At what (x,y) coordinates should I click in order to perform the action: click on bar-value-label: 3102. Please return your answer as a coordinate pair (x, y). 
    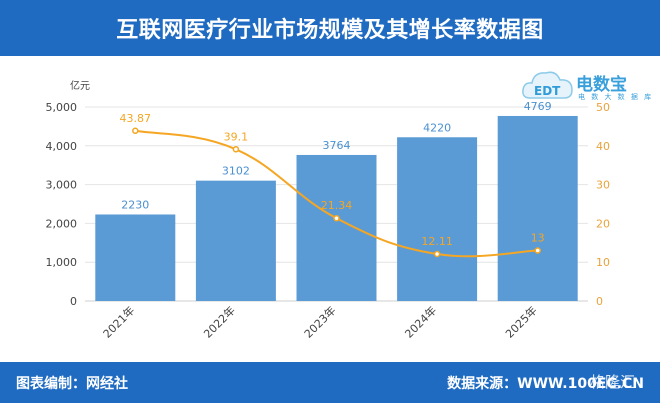
    Looking at the image, I should click on (236, 171).